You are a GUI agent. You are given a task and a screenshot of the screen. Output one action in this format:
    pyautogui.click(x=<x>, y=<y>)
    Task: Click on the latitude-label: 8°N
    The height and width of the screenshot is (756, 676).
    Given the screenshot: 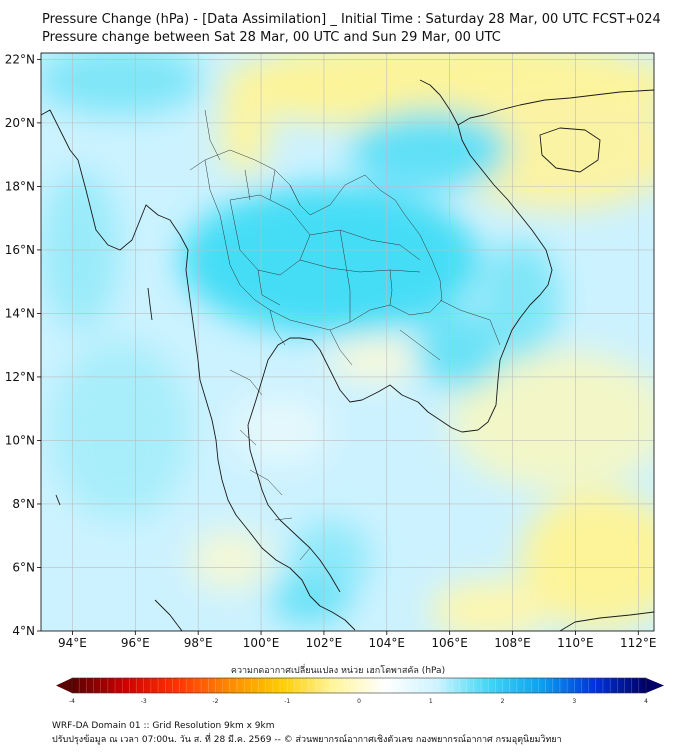 What is the action you would take?
    pyautogui.click(x=23, y=504)
    